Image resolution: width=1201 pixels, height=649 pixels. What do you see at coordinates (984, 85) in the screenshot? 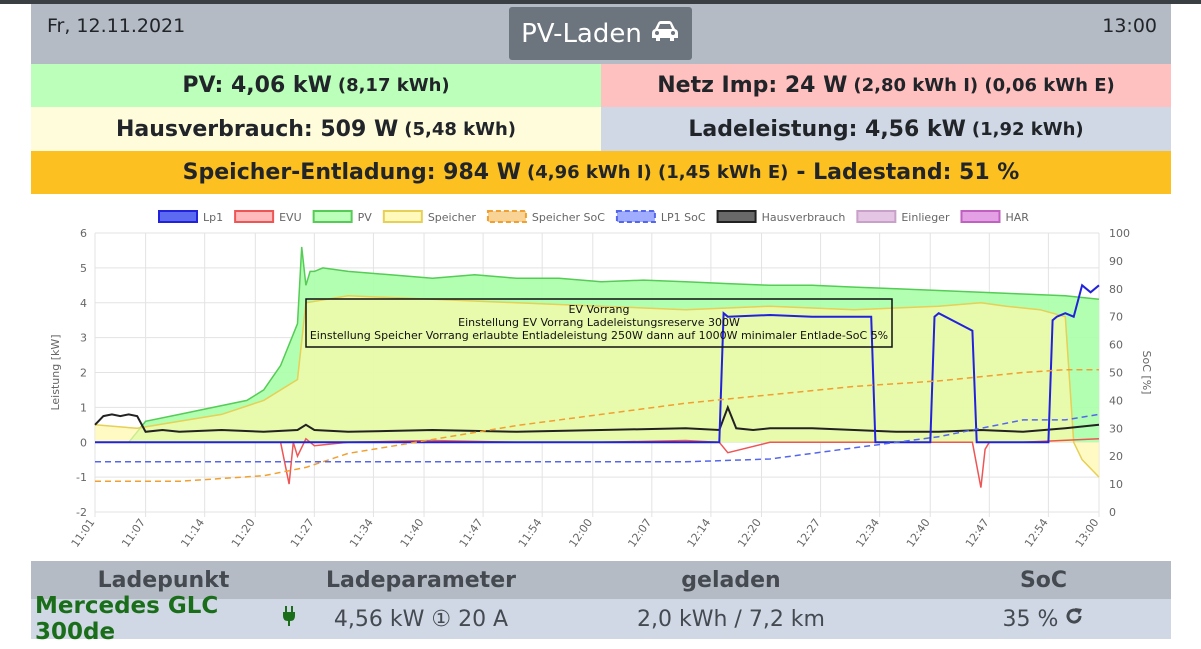
I see `grid-energy: (2,80 kWh I) (0,06 kWh E)` at bounding box center [984, 85].